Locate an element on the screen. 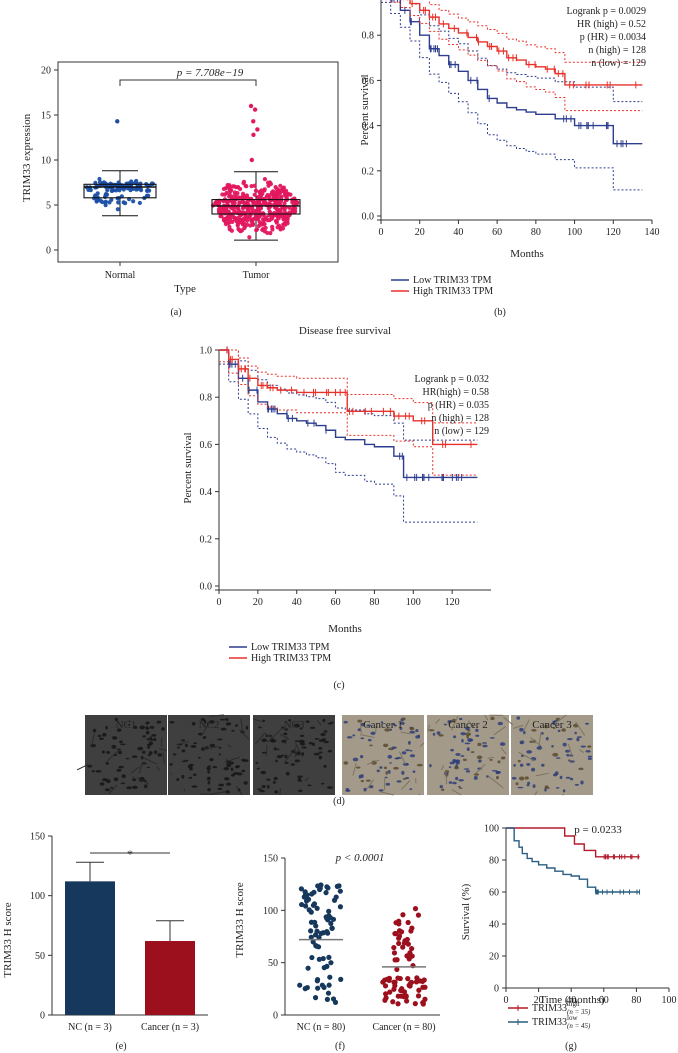 This screenshot has height=1053, width=678. panel-c-ci-upper is located at coordinates (348, 395).